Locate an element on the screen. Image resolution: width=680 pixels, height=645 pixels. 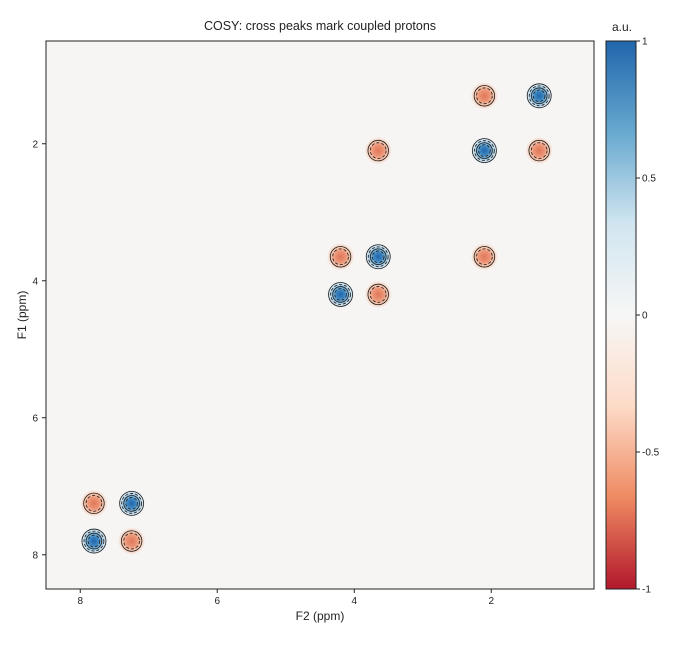
x-tick-label: 4 is located at coordinates (354, 601).